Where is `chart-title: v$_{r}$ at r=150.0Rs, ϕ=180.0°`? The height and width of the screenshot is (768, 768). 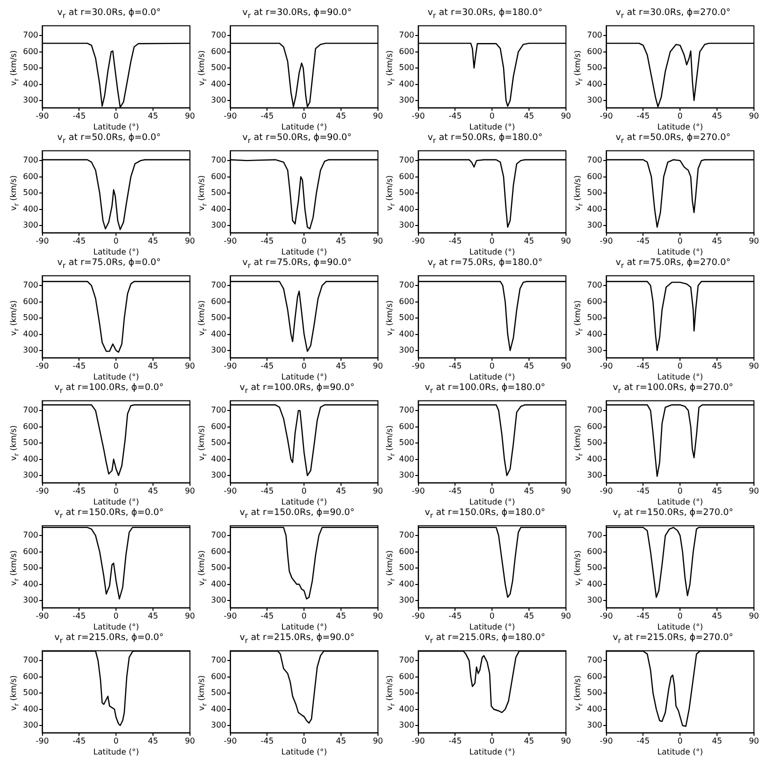
chart-title: v$_{r}$ at r=150.0Rs, ϕ=180.0° is located at coordinates (485, 514).